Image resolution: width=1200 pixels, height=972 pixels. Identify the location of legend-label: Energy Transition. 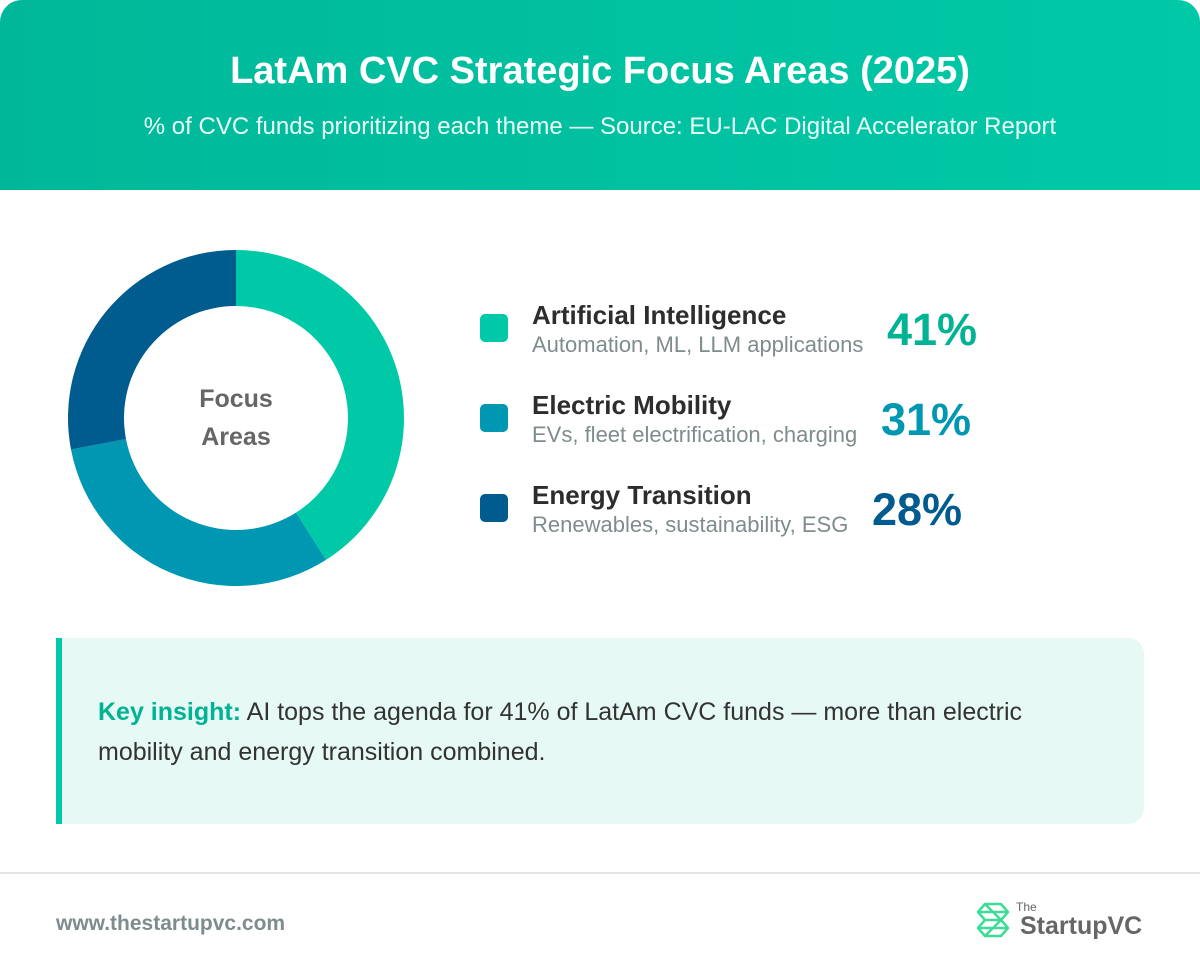
(642, 495).